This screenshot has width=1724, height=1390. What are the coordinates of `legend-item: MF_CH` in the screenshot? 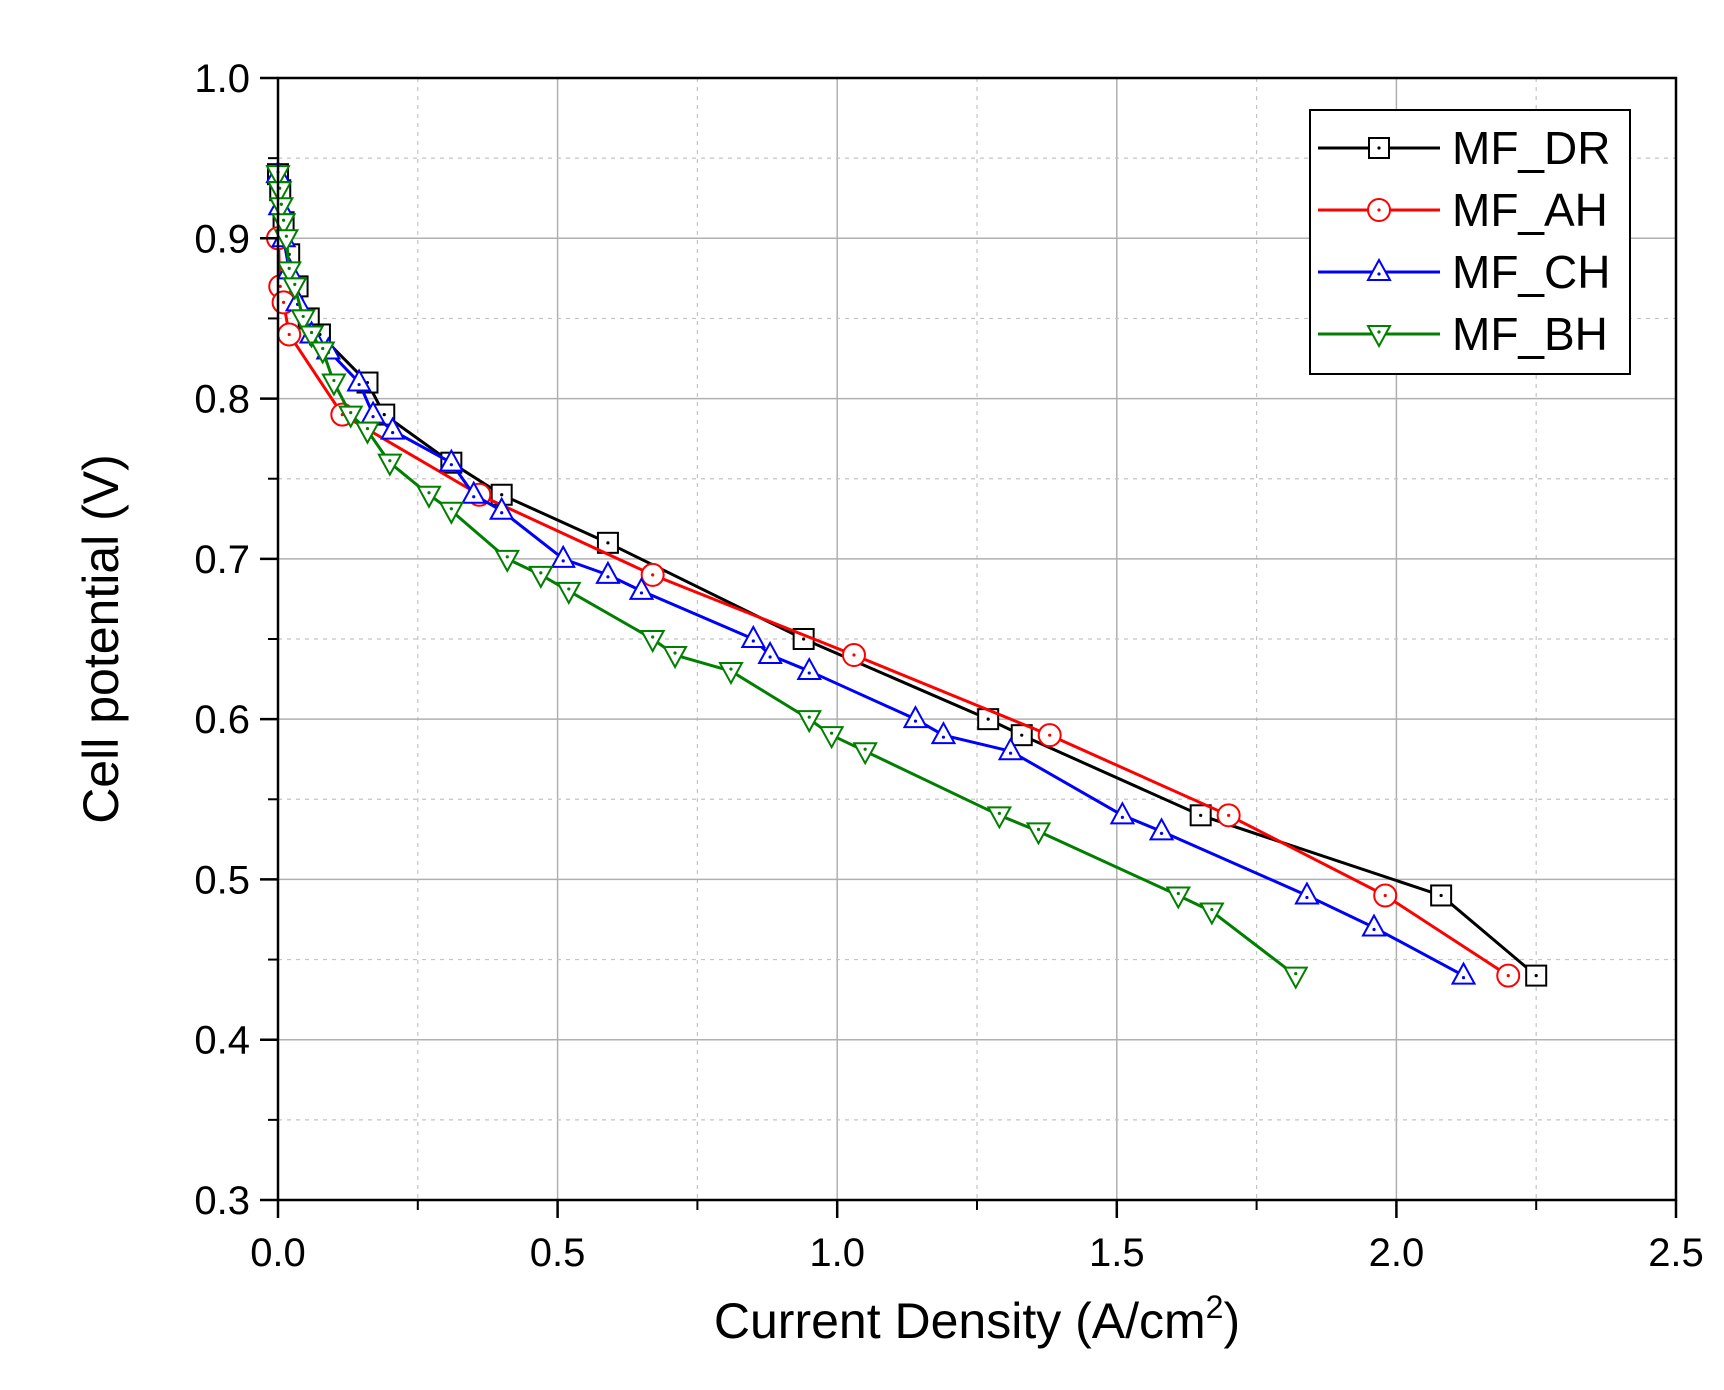 It's located at (1464, 272).